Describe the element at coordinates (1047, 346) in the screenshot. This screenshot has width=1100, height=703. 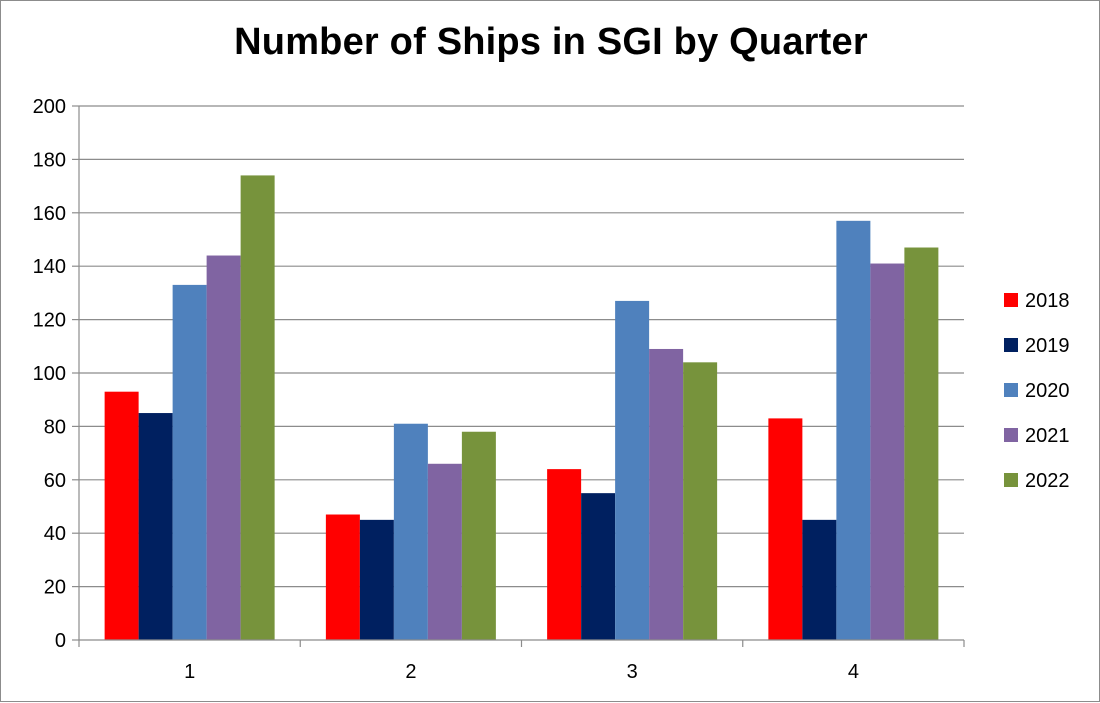
I see `legend-label-2019: 2019` at that location.